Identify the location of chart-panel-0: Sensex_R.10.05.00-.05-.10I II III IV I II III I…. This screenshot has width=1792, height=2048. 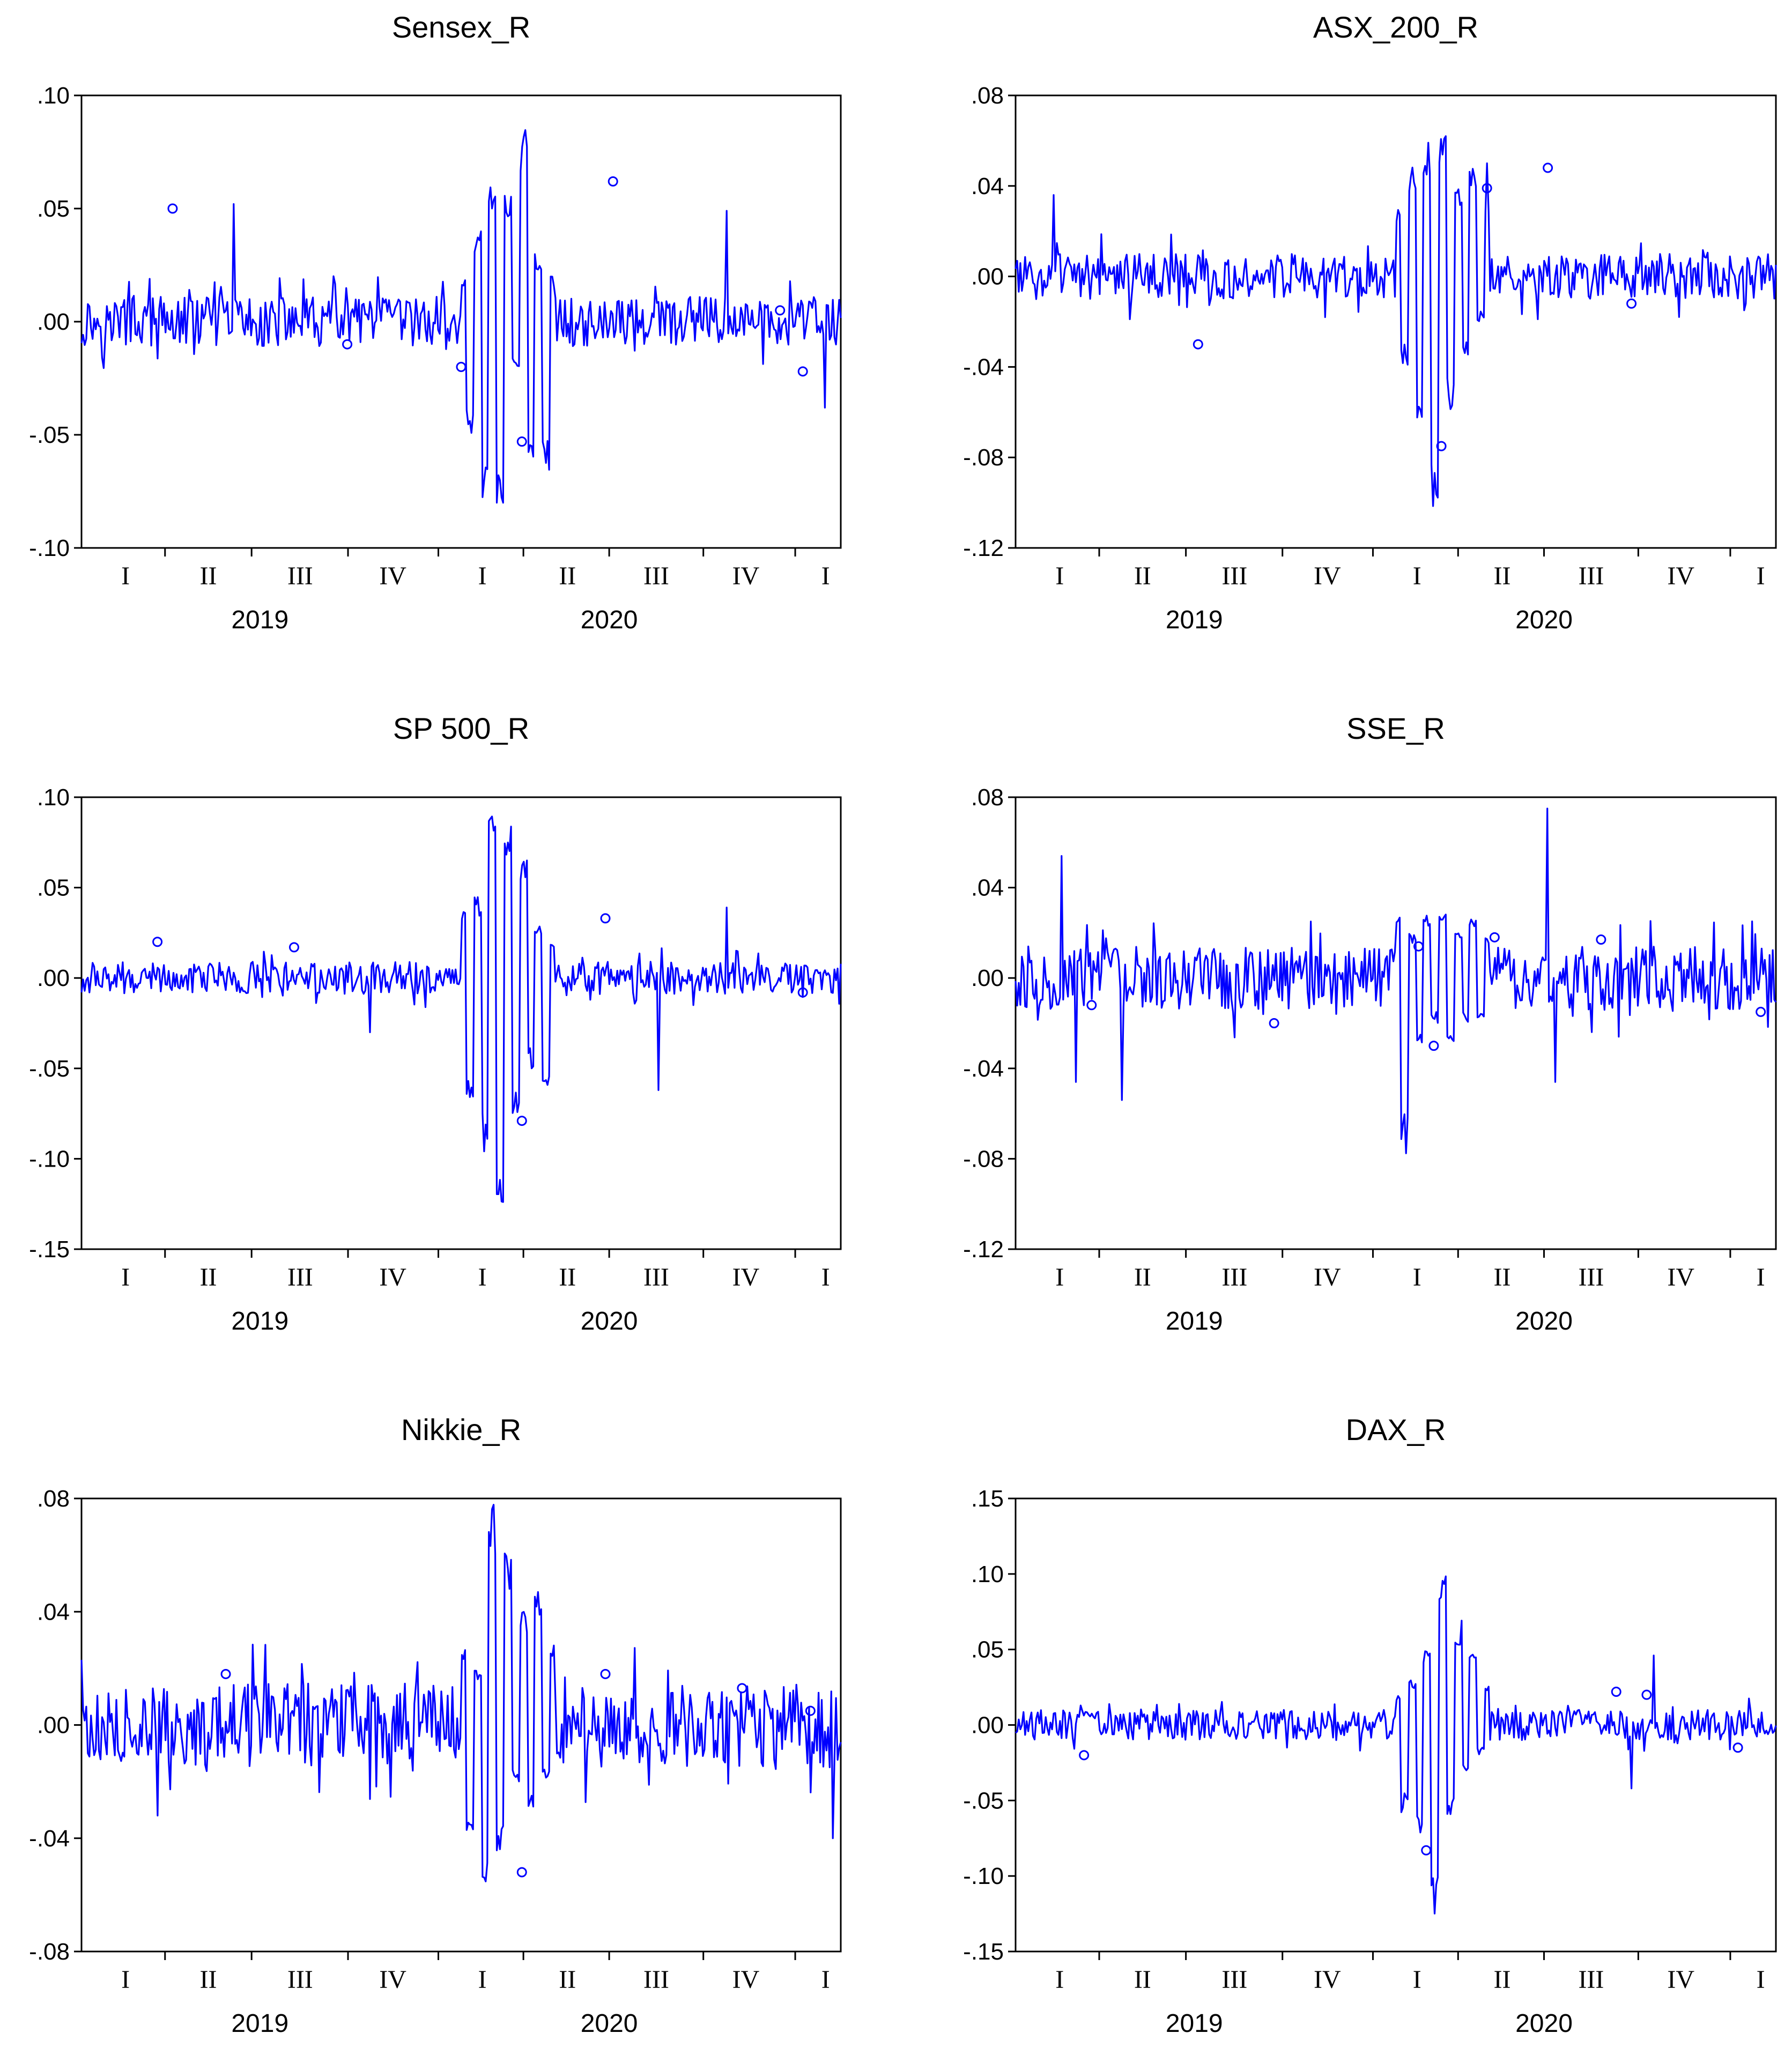
(435, 322).